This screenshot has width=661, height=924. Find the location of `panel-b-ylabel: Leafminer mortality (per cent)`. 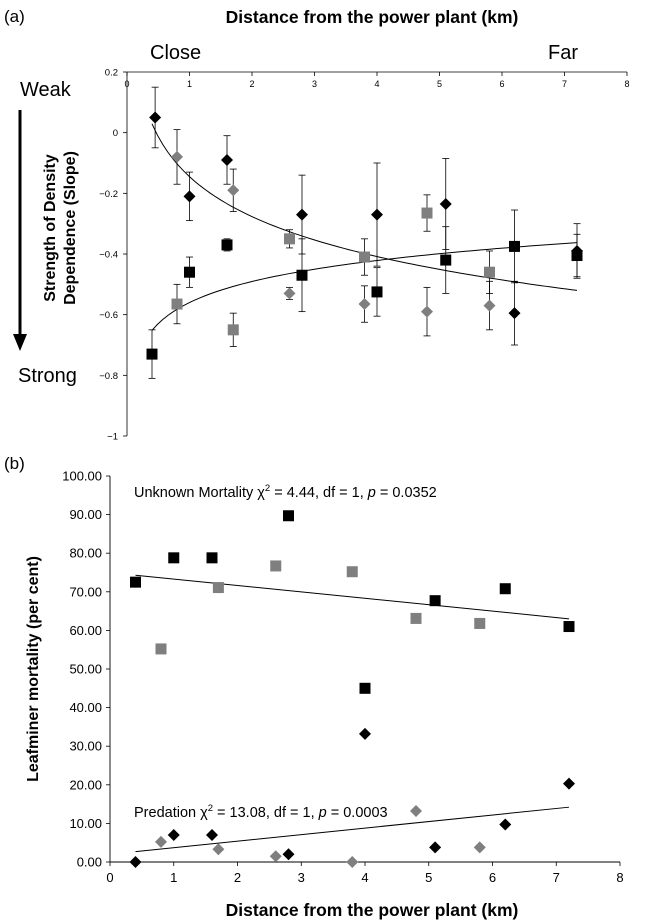

panel-b-ylabel: Leafminer mortality (per cent) is located at coordinates (33, 669).